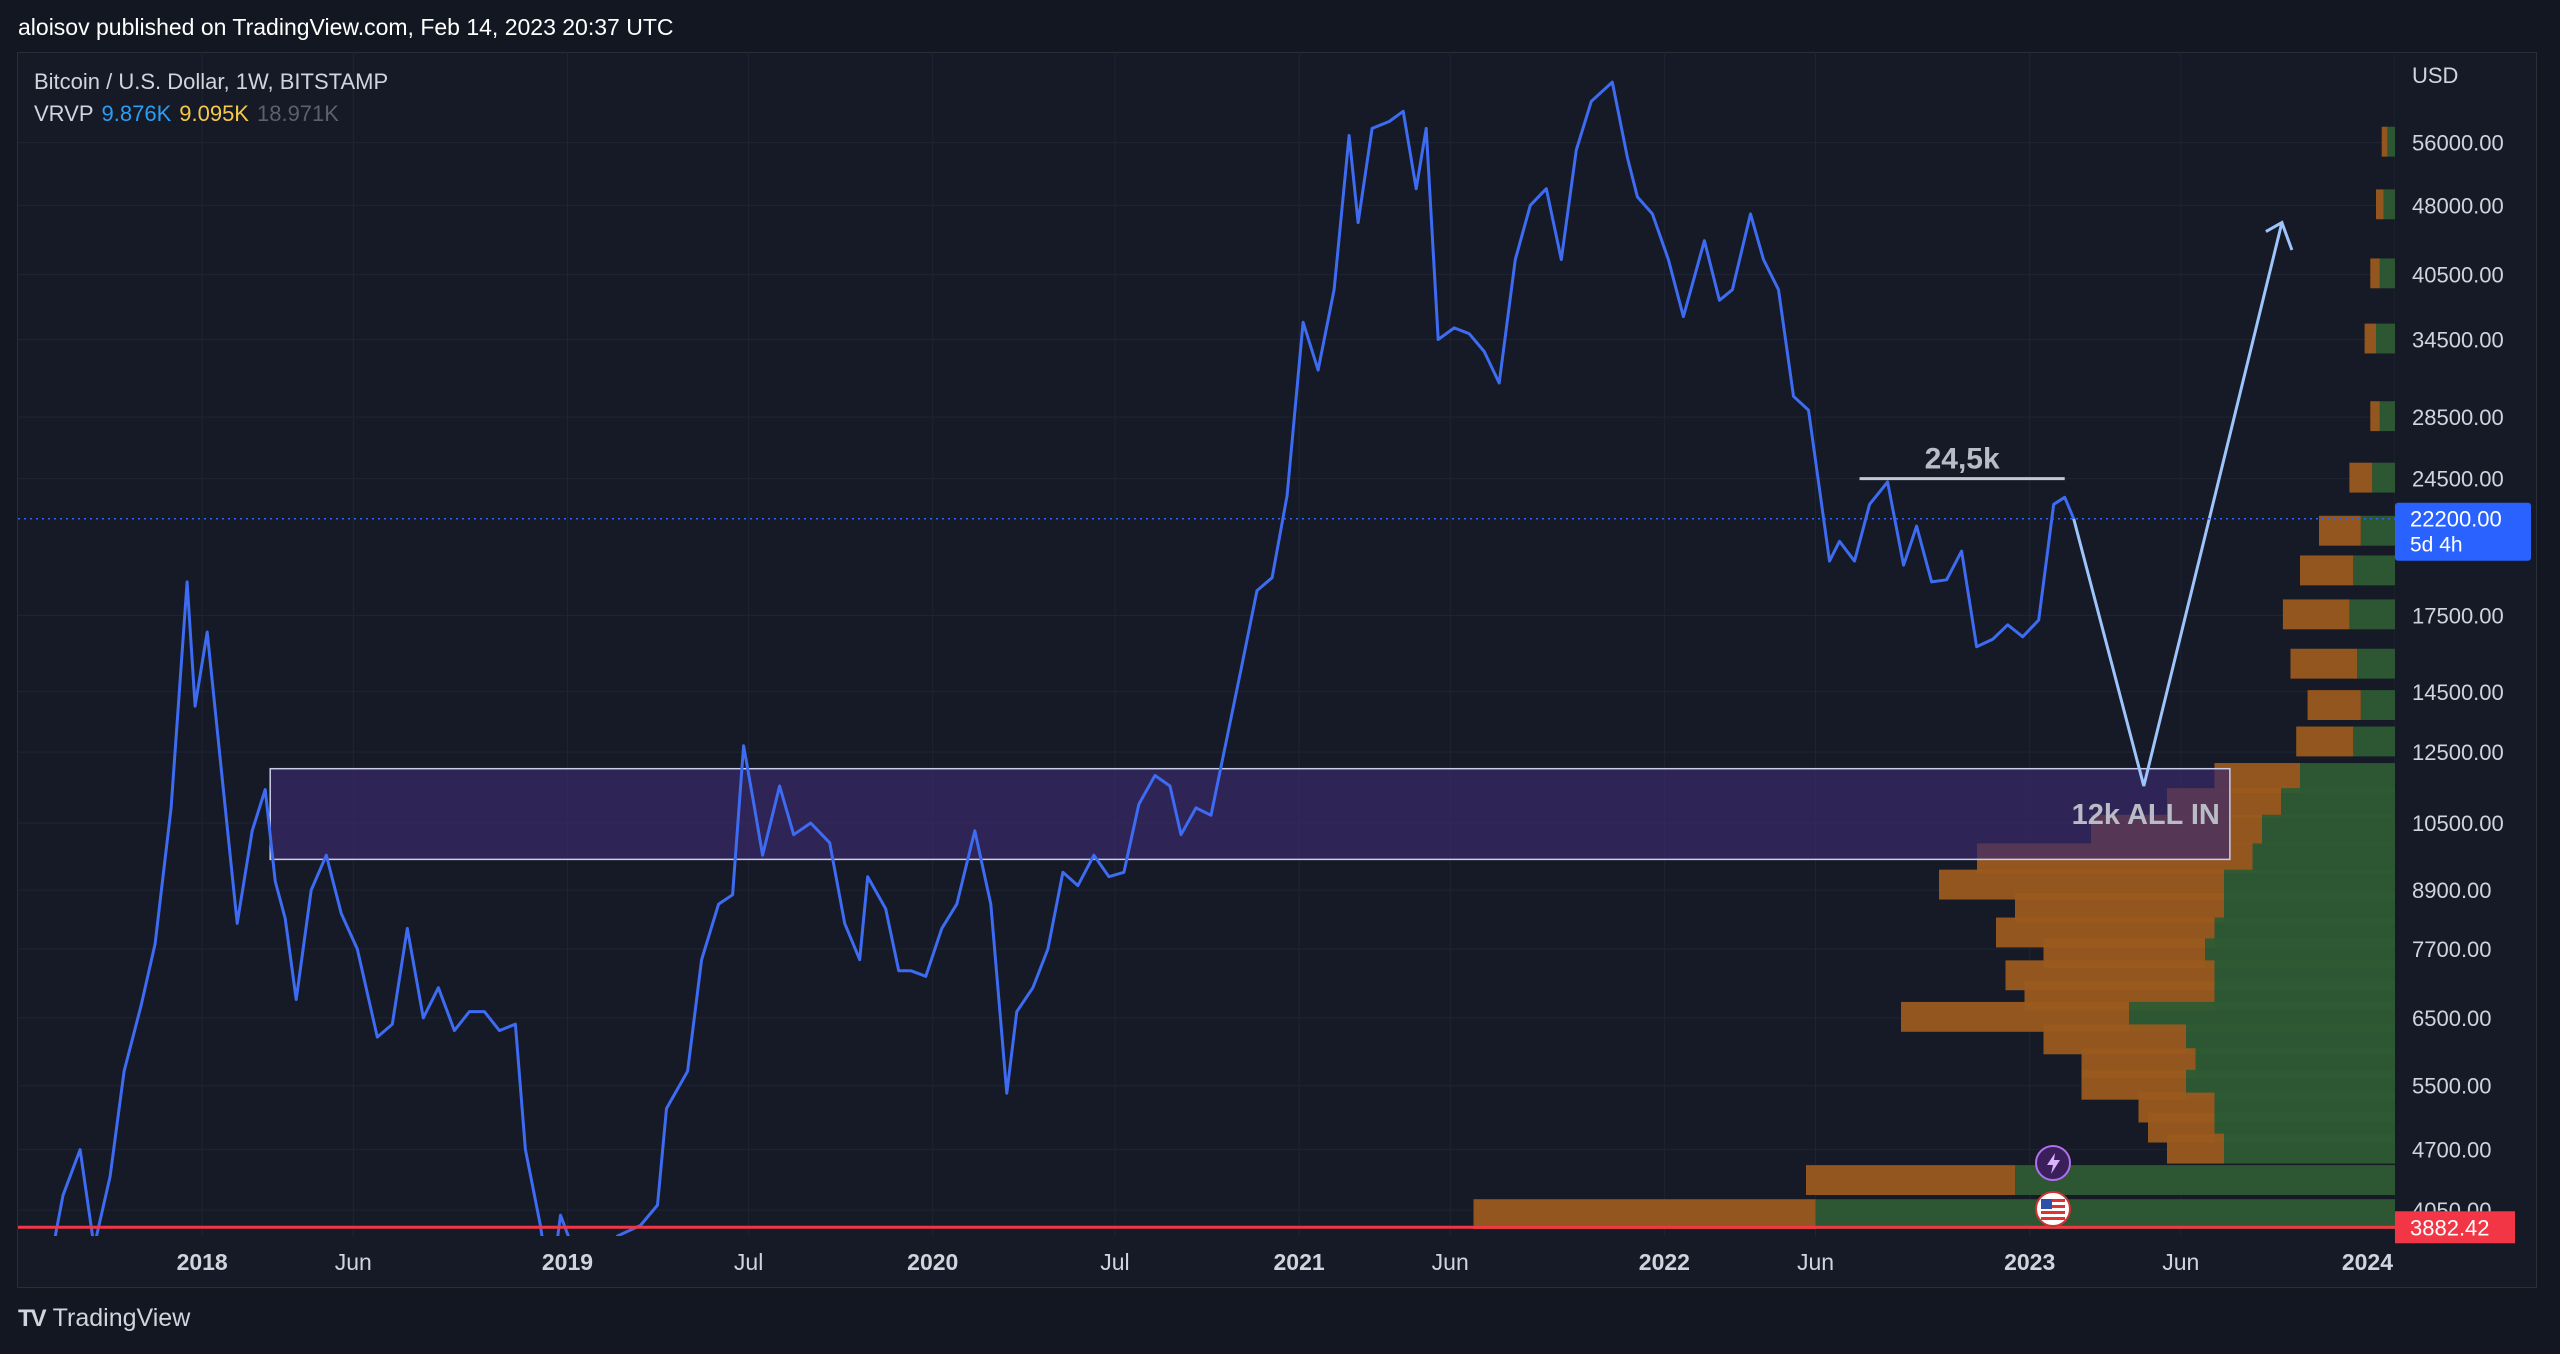 Image resolution: width=2560 pixels, height=1354 pixels. I want to click on vrvp-total-volume: 18.971K, so click(297, 113).